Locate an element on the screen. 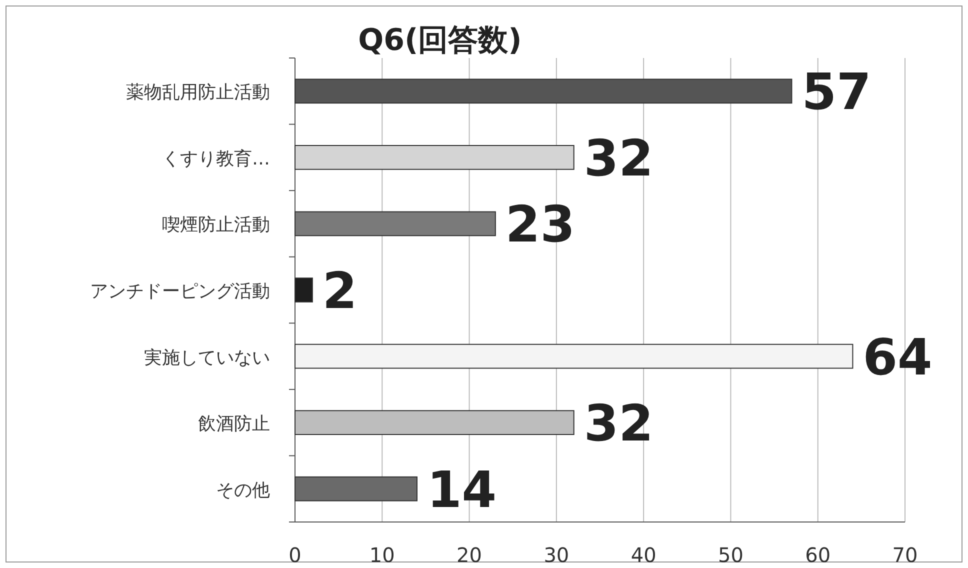 The height and width of the screenshot is (568, 968). x-tick-label: 60 is located at coordinates (818, 555).